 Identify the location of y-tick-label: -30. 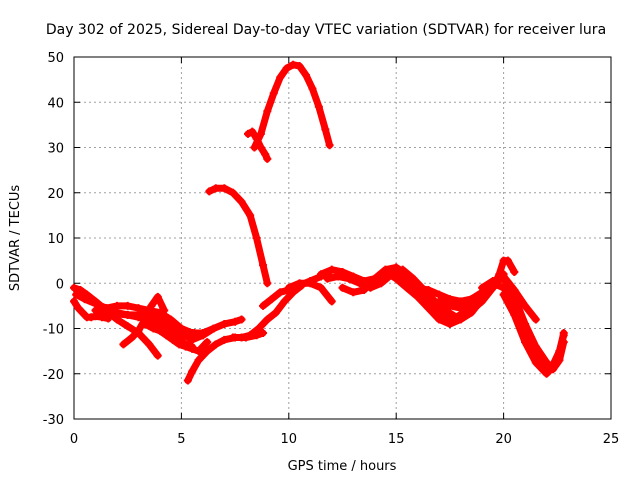
(53, 420).